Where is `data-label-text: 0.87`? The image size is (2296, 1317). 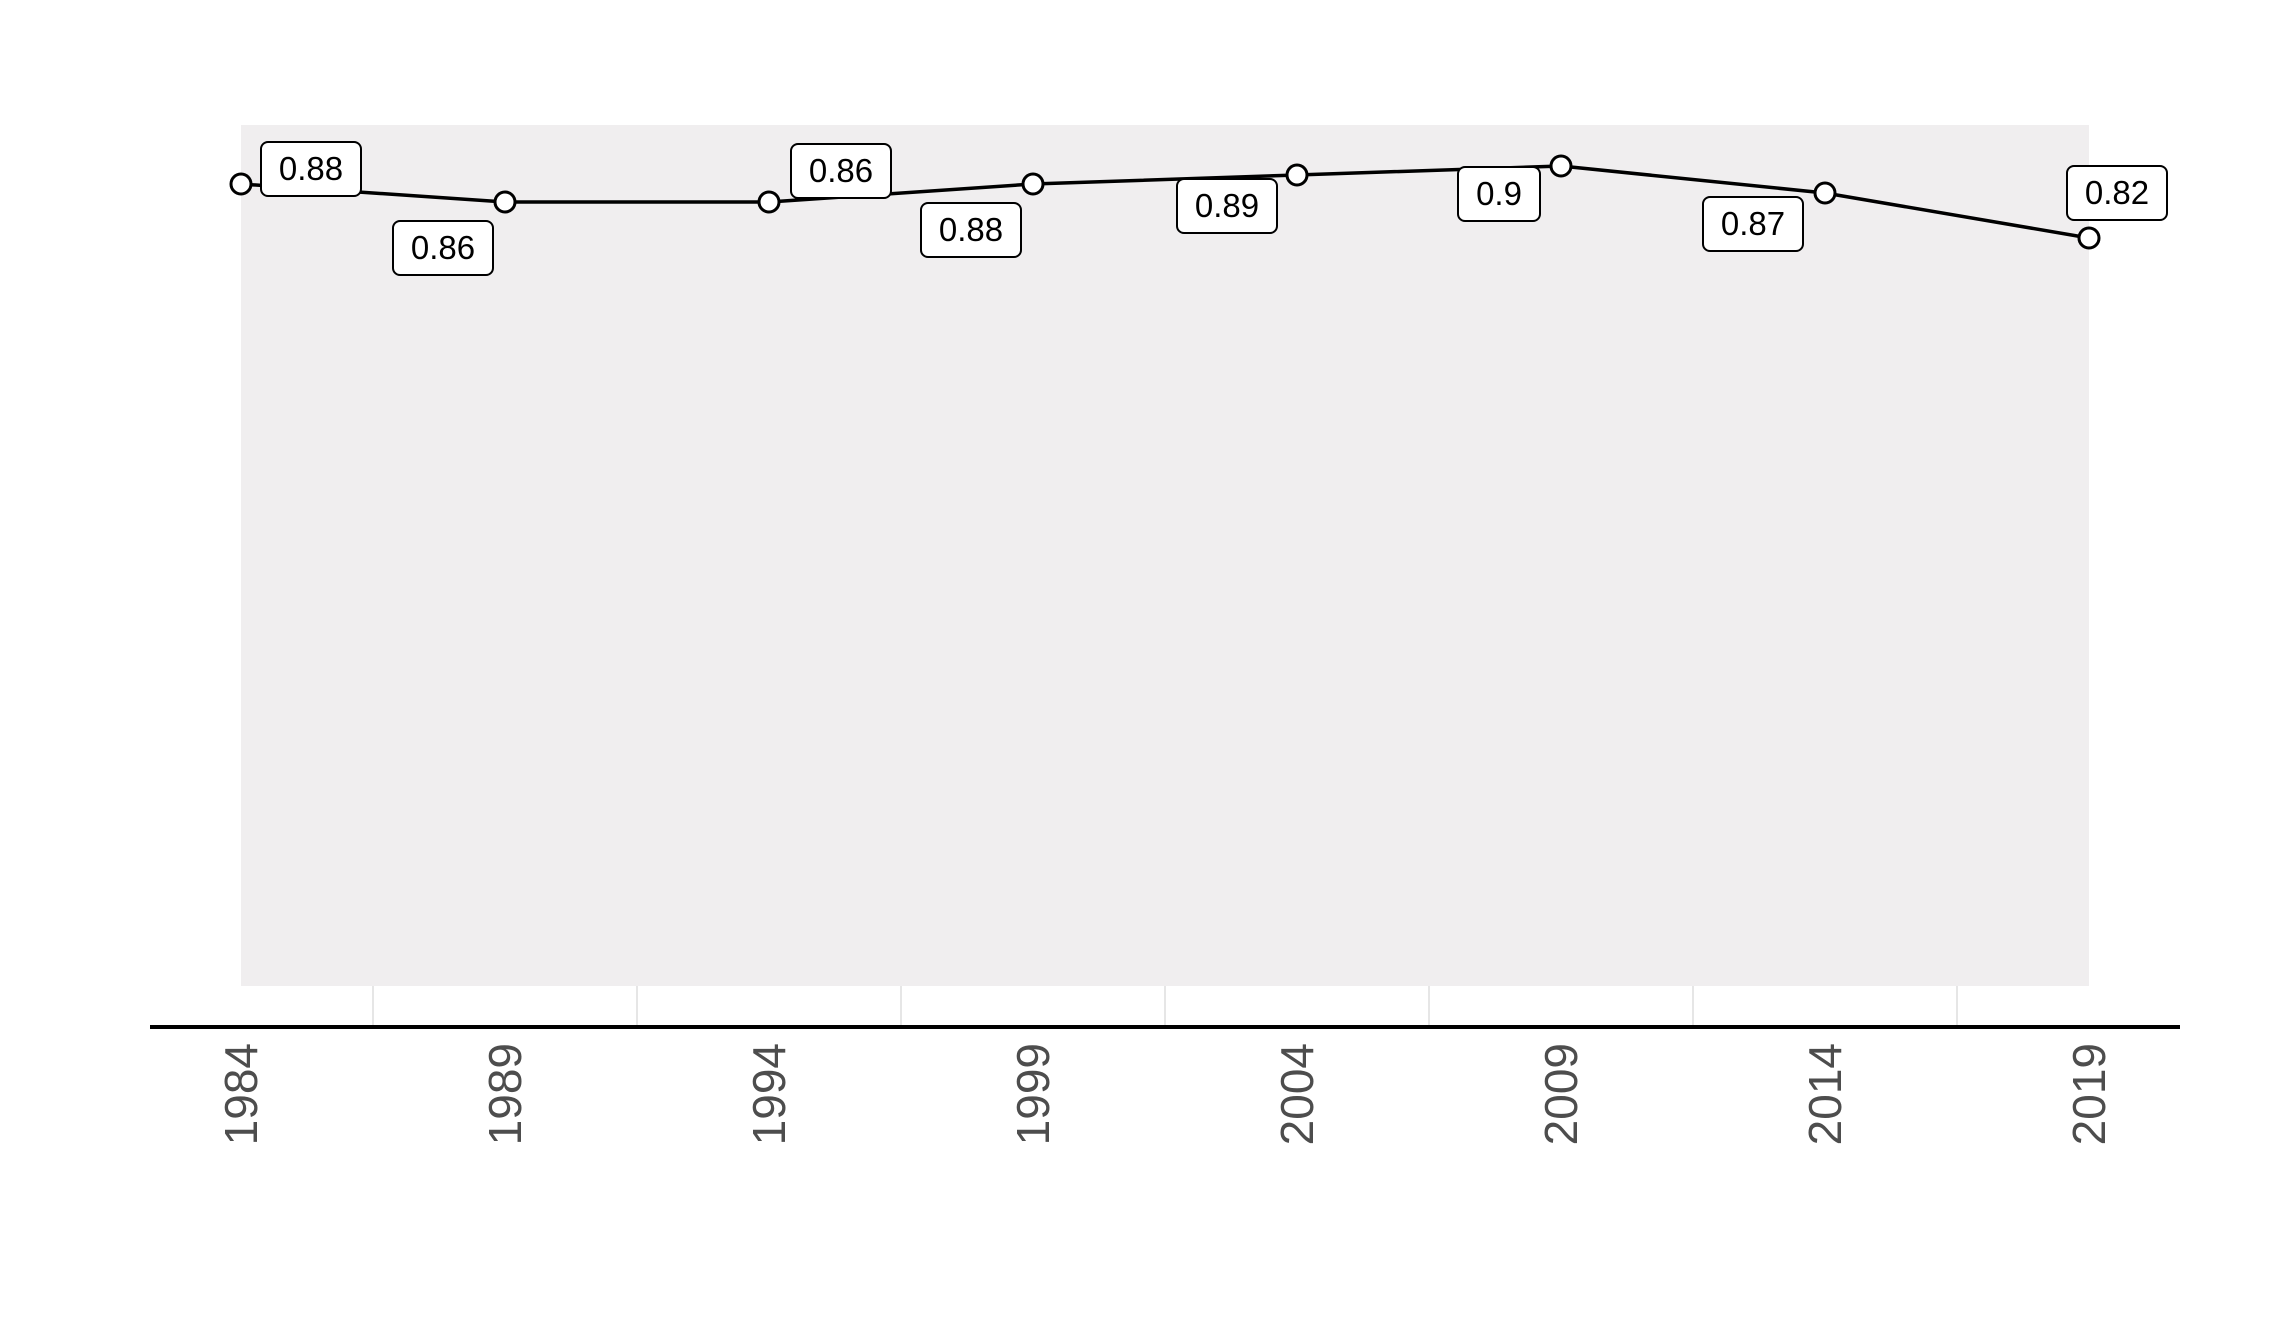 data-label-text: 0.87 is located at coordinates (1753, 223).